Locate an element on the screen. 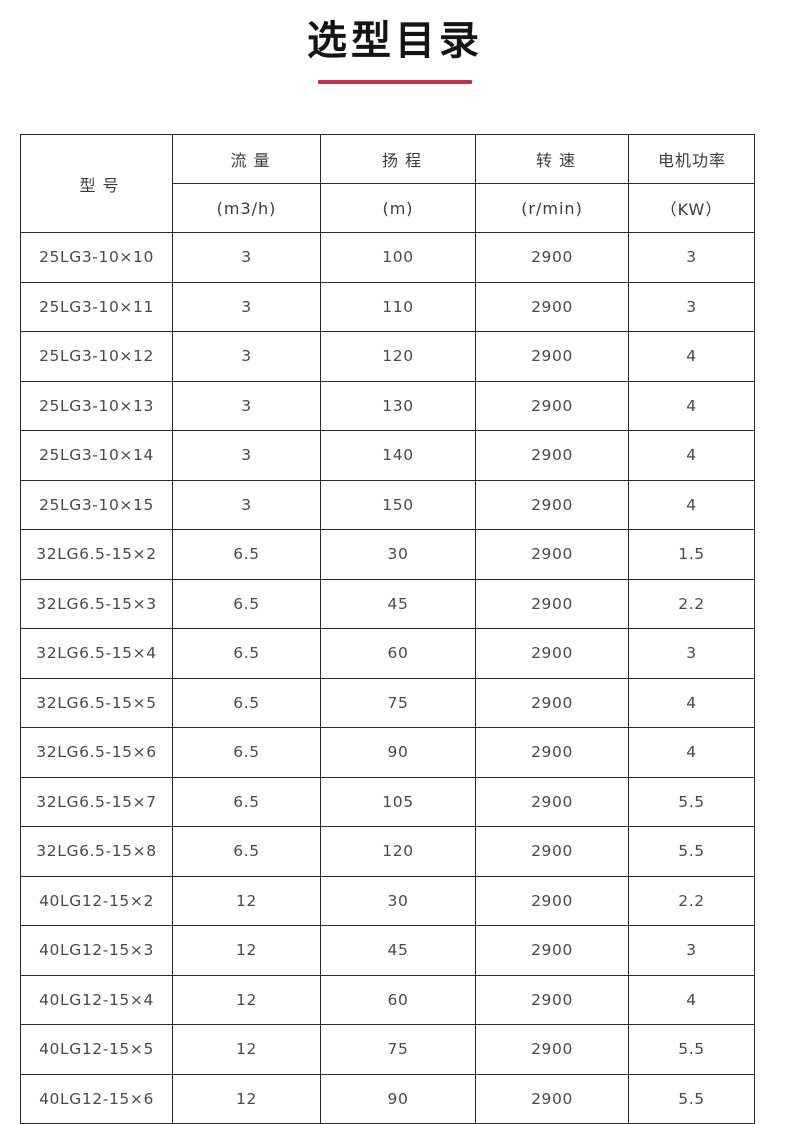 Image resolution: width=790 pixels, height=1124 pixels. cell-power: 1.5 is located at coordinates (691, 554).